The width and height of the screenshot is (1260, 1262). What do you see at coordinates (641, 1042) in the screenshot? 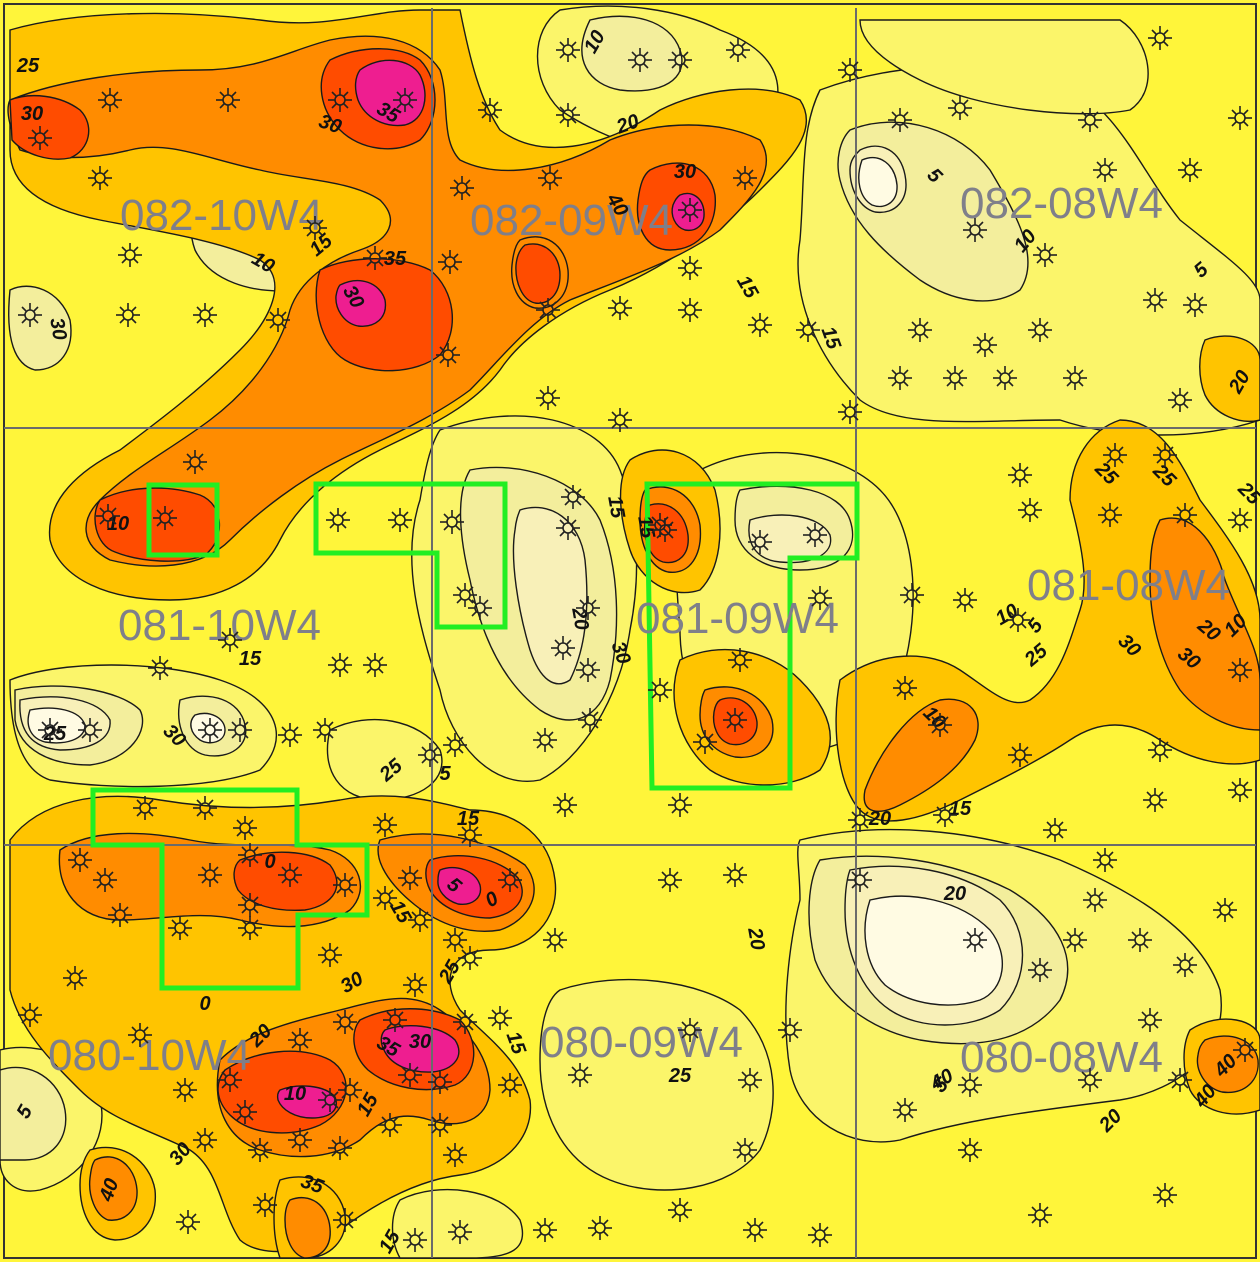
I see `township-label: 080-09W4` at bounding box center [641, 1042].